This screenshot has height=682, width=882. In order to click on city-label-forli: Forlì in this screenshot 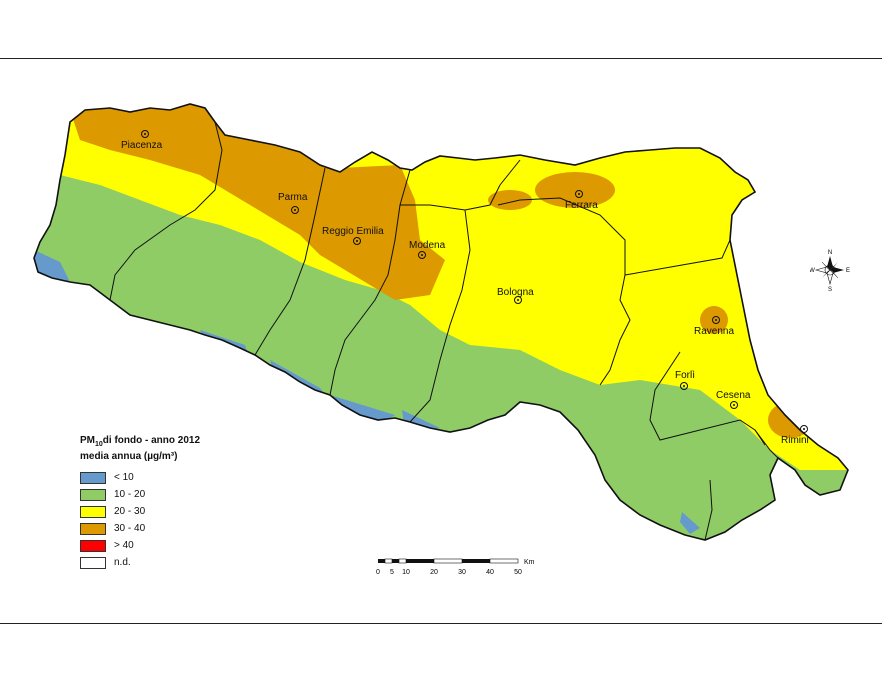, I will do `click(685, 375)`.